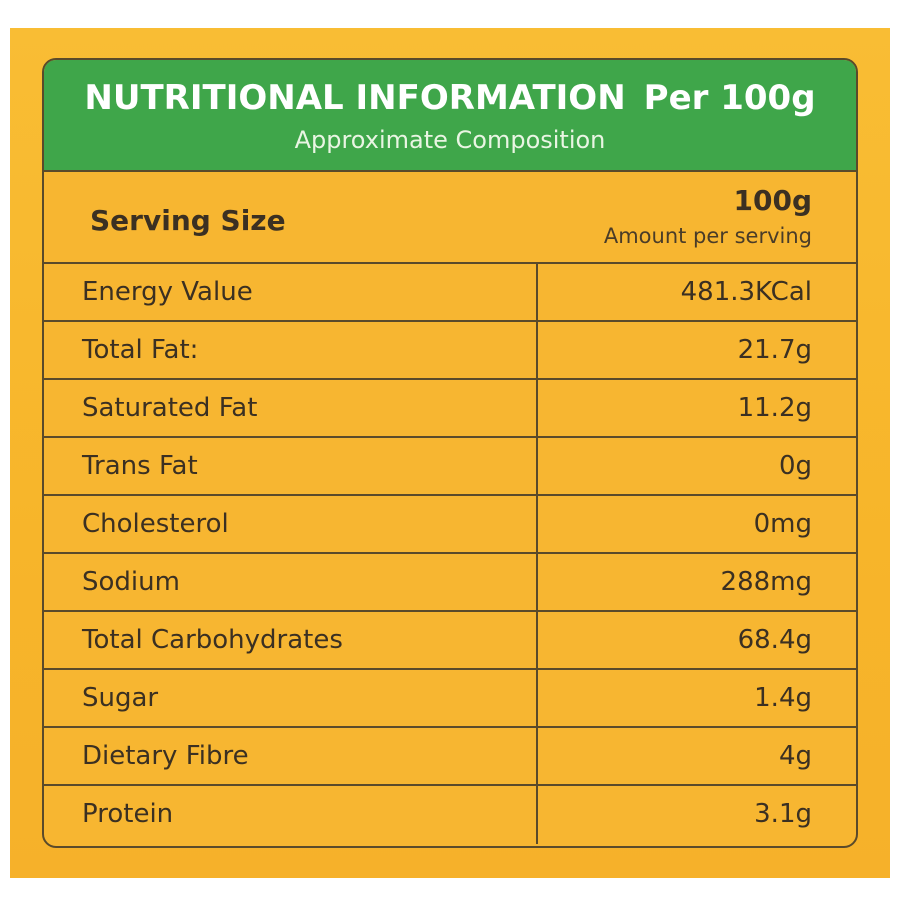  What do you see at coordinates (774, 350) in the screenshot?
I see `nutrient-value: 21.7g` at bounding box center [774, 350].